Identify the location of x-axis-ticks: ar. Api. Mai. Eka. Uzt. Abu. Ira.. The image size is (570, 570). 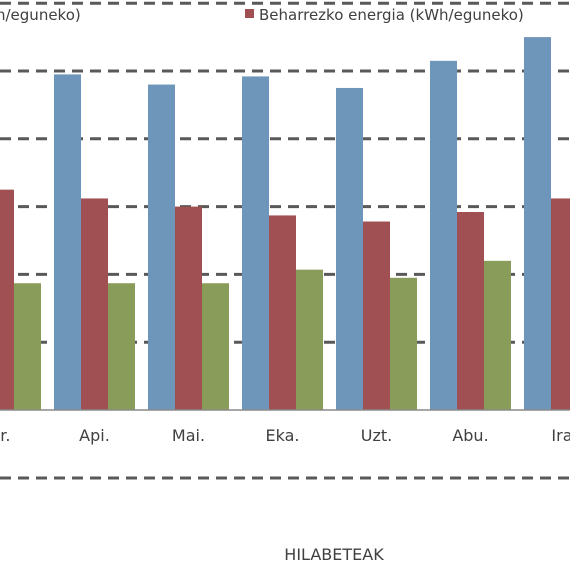
(285, 435).